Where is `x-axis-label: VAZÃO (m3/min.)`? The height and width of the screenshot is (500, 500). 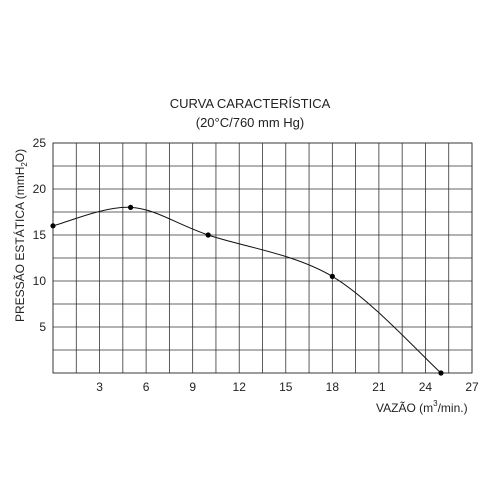
x-axis-label: VAZÃO (m3/min.) is located at coordinates (422, 407).